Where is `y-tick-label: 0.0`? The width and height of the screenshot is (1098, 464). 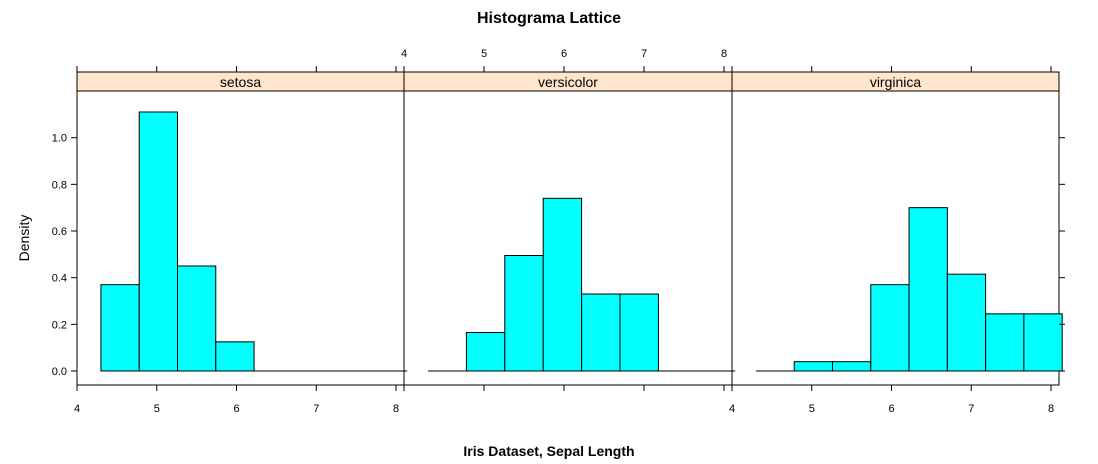 y-tick-label: 0.0 is located at coordinates (59, 372).